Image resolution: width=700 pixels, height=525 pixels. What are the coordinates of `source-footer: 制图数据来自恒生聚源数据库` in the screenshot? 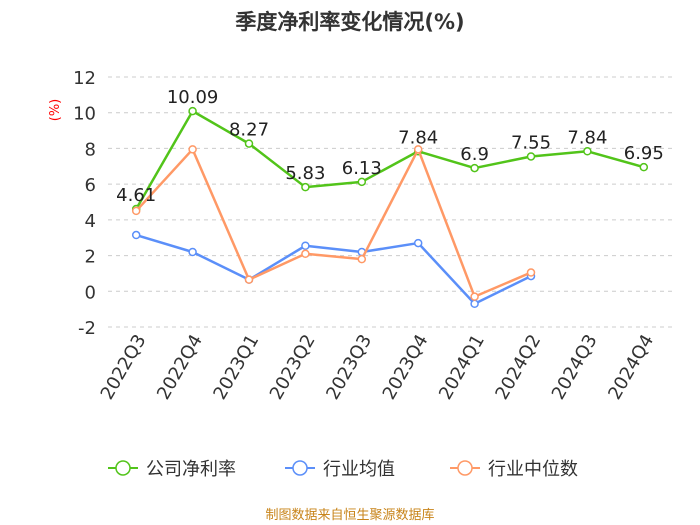 It's located at (350, 515).